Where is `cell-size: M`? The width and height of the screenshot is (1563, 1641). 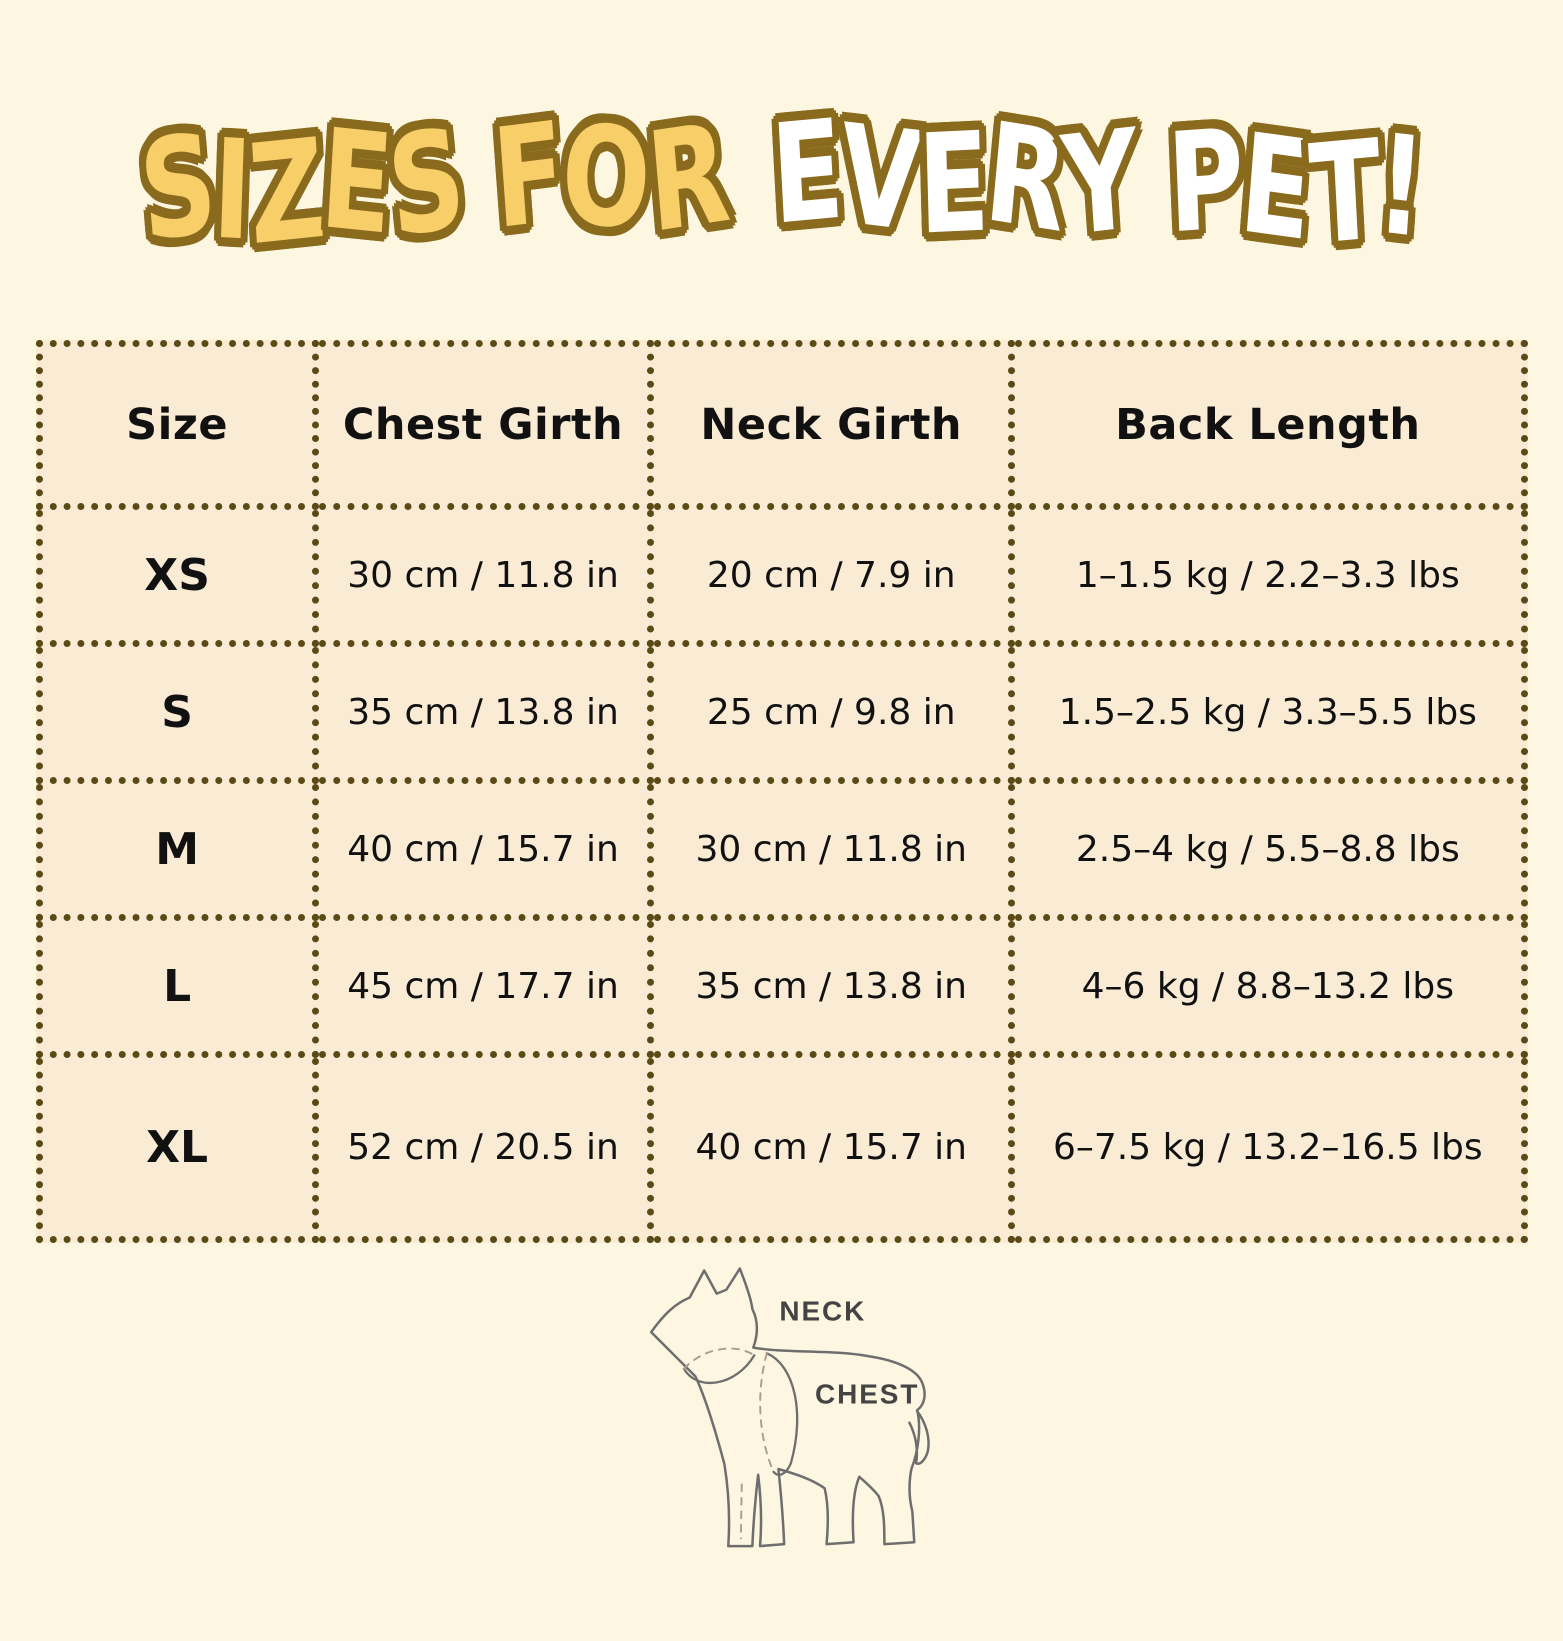
cell-size: M is located at coordinates (177, 849).